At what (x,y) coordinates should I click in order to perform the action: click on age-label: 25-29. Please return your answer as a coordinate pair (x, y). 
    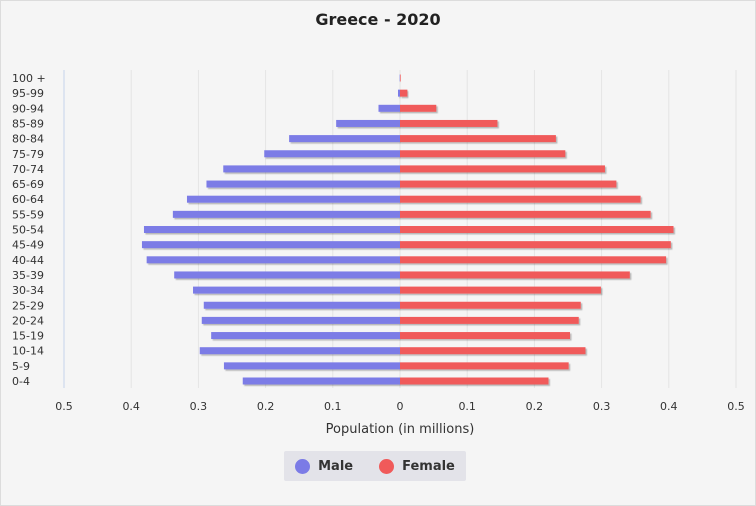
    Looking at the image, I should click on (28, 305).